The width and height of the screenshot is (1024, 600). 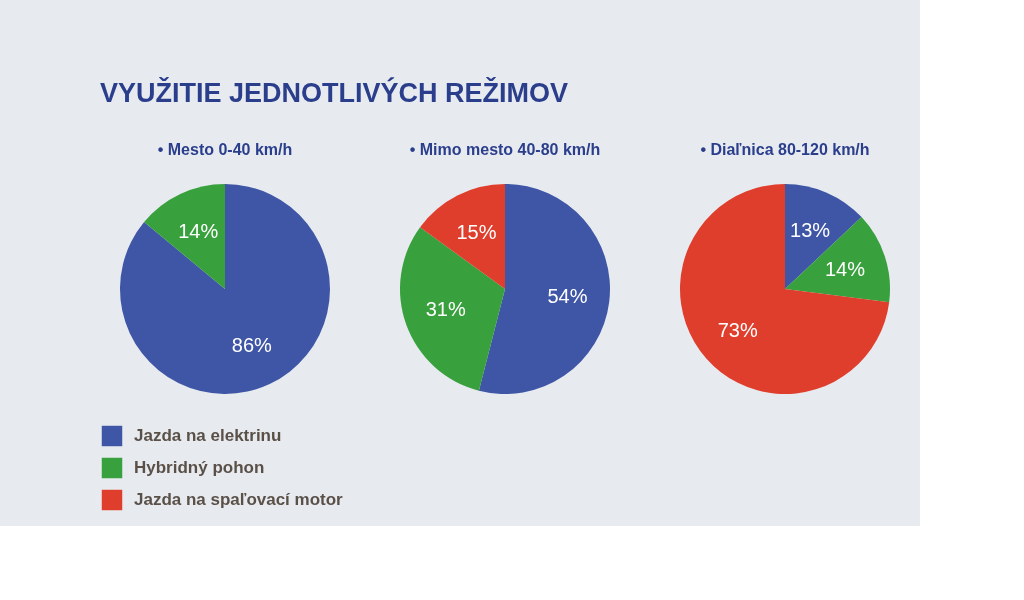 I want to click on legend-label: Jazda na spaľovací motor, so click(x=239, y=499).